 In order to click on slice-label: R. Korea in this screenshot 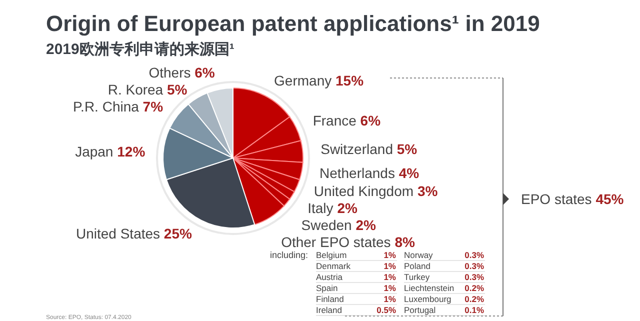, I will do `click(137, 90)`.